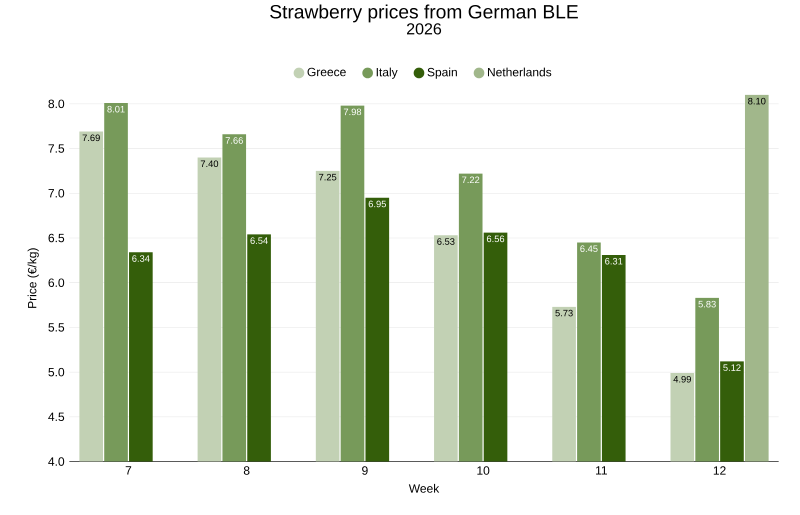 Image resolution: width=800 pixels, height=515 pixels. Describe the element at coordinates (56, 461) in the screenshot. I see `y-tick-label: 4.0` at that location.